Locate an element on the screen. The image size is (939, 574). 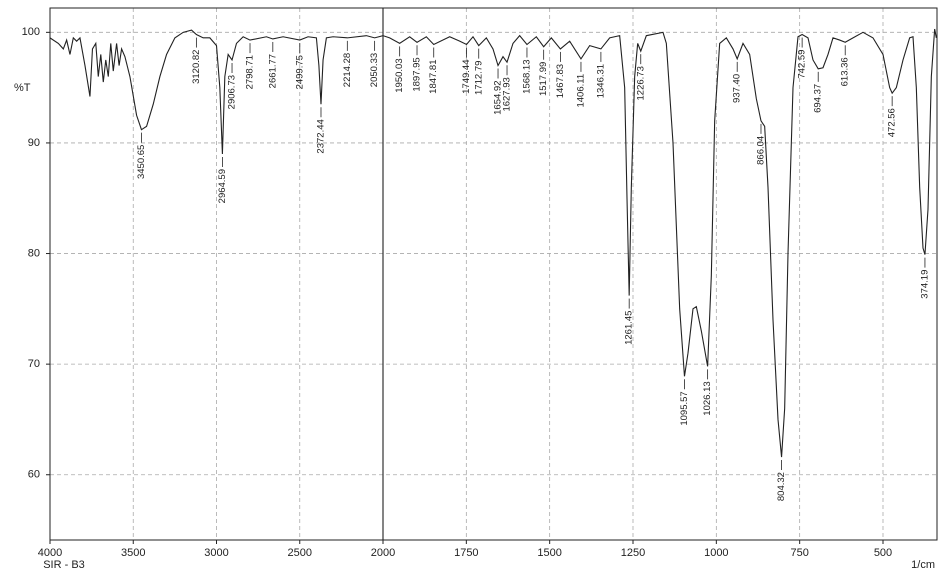
x-tick-label: 750 is located at coordinates (799, 553).